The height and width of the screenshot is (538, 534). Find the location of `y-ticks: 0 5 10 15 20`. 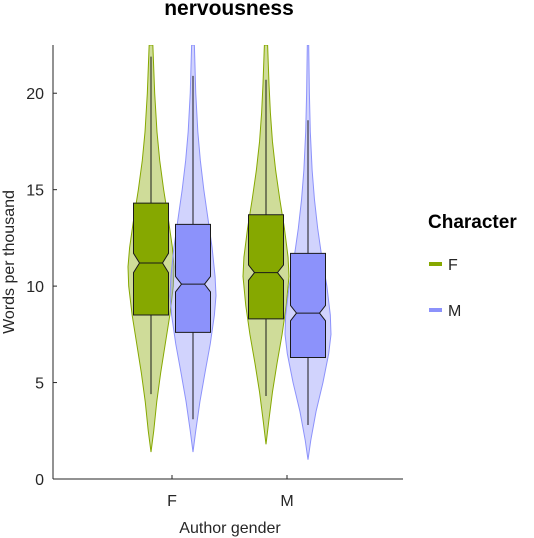

y-ticks: 0 5 10 15 20 is located at coordinates (41, 287).